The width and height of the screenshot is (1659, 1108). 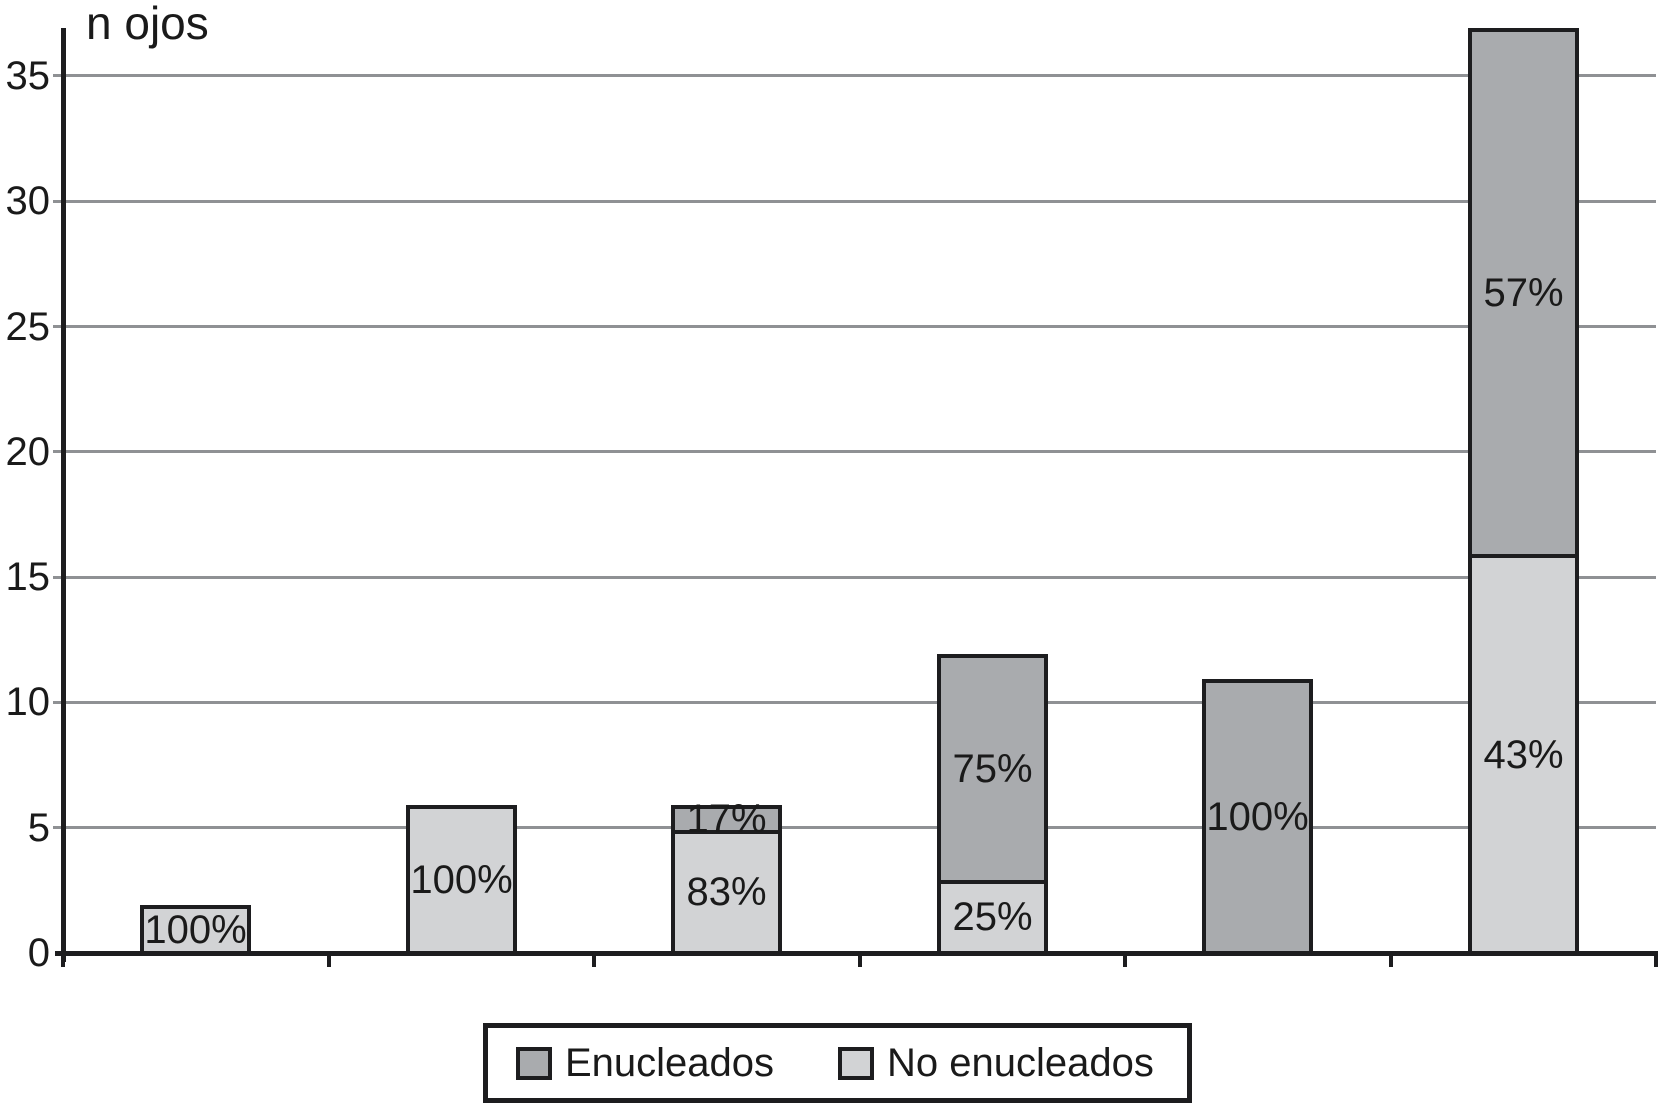 I want to click on y-tick-label-35: 35, so click(x=28, y=75).